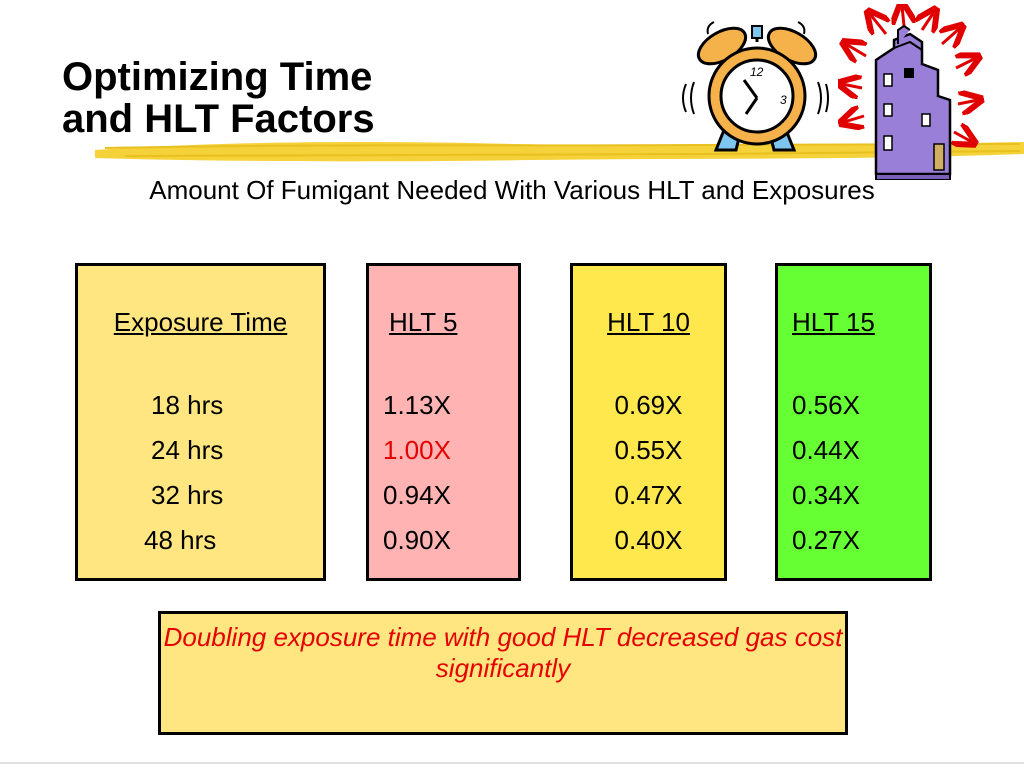  I want to click on slide-title-line-1: Optimizing Time, so click(217, 77).